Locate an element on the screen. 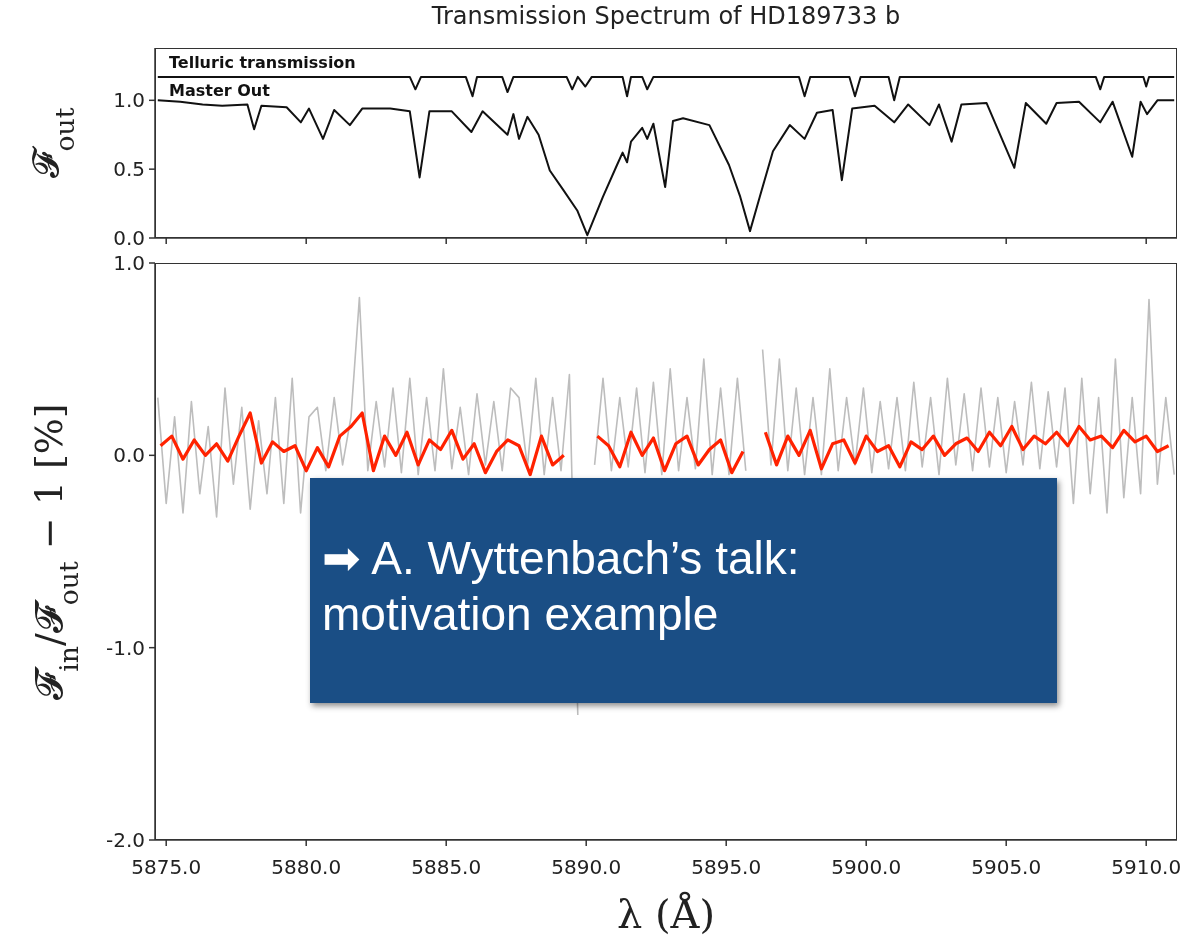  y-tick-label: -1.0 is located at coordinates (125, 647).